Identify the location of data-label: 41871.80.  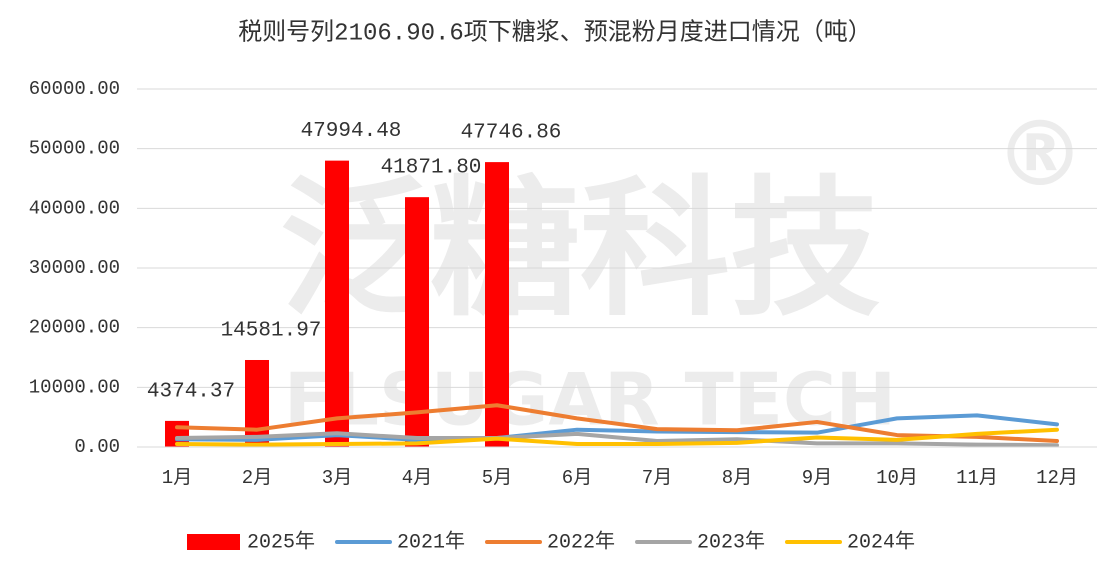
(431, 168).